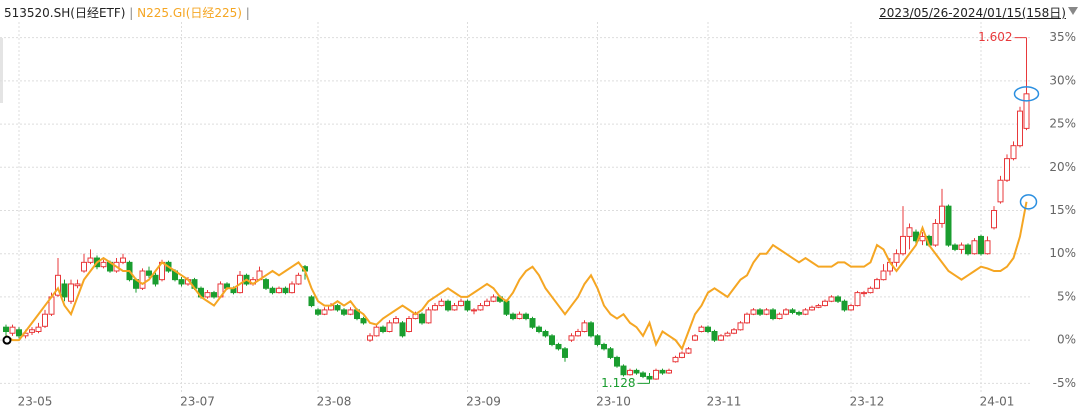  Describe the element at coordinates (1062, 80) in the screenshot. I see `y-tick-label: 30%` at that location.